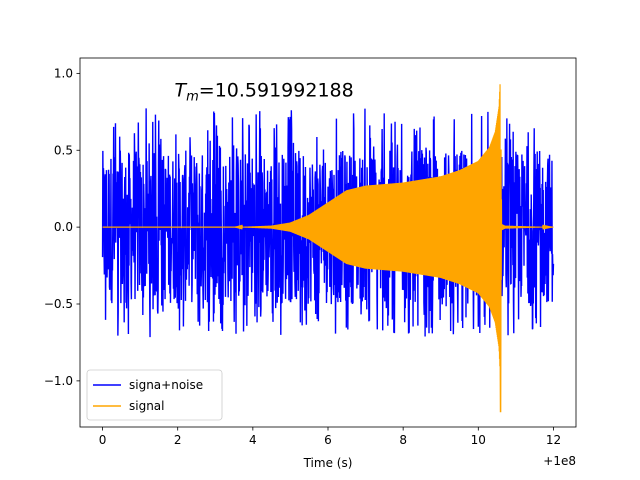  I want to click on legend-label-signal: signal, so click(147, 406).